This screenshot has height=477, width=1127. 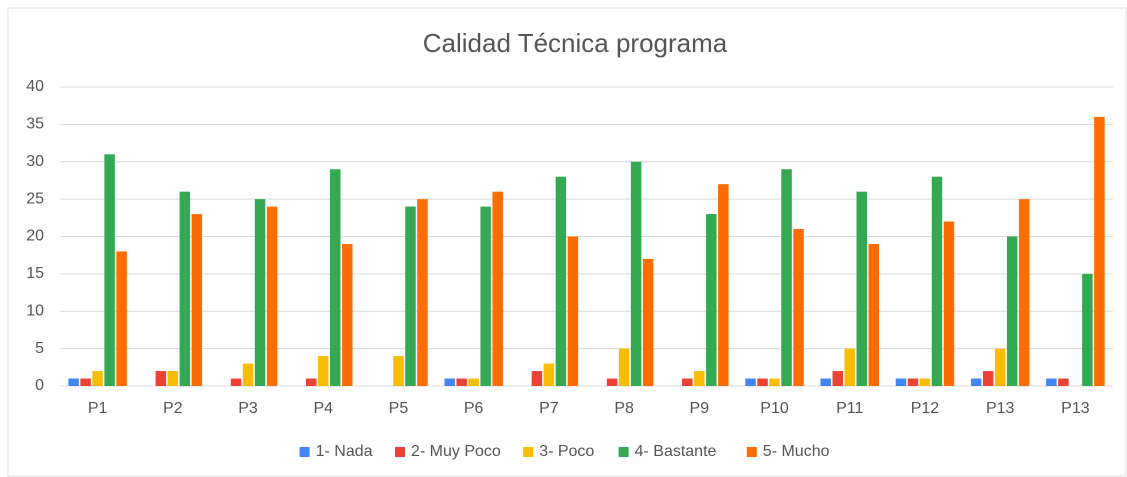 What do you see at coordinates (173, 408) in the screenshot?
I see `x-tick-label: P2` at bounding box center [173, 408].